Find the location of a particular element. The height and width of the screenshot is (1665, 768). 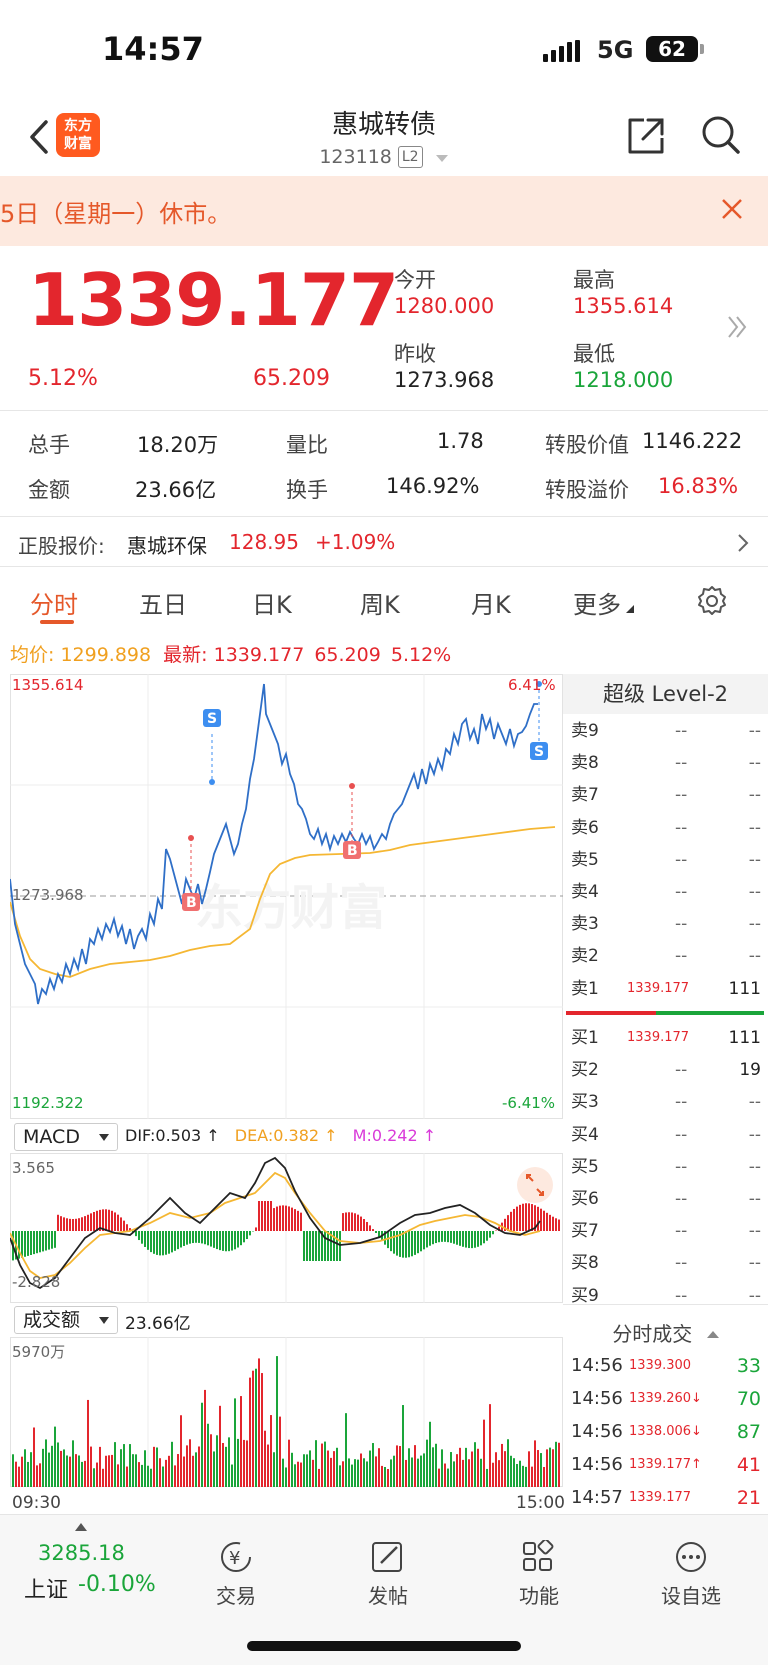

nav-functions: 功能 is located at coordinates (539, 1574).